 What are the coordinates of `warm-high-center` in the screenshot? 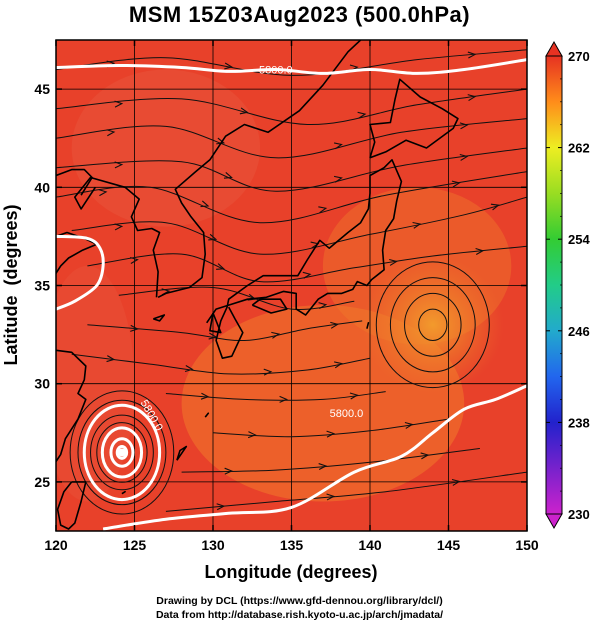 It's located at (433, 325).